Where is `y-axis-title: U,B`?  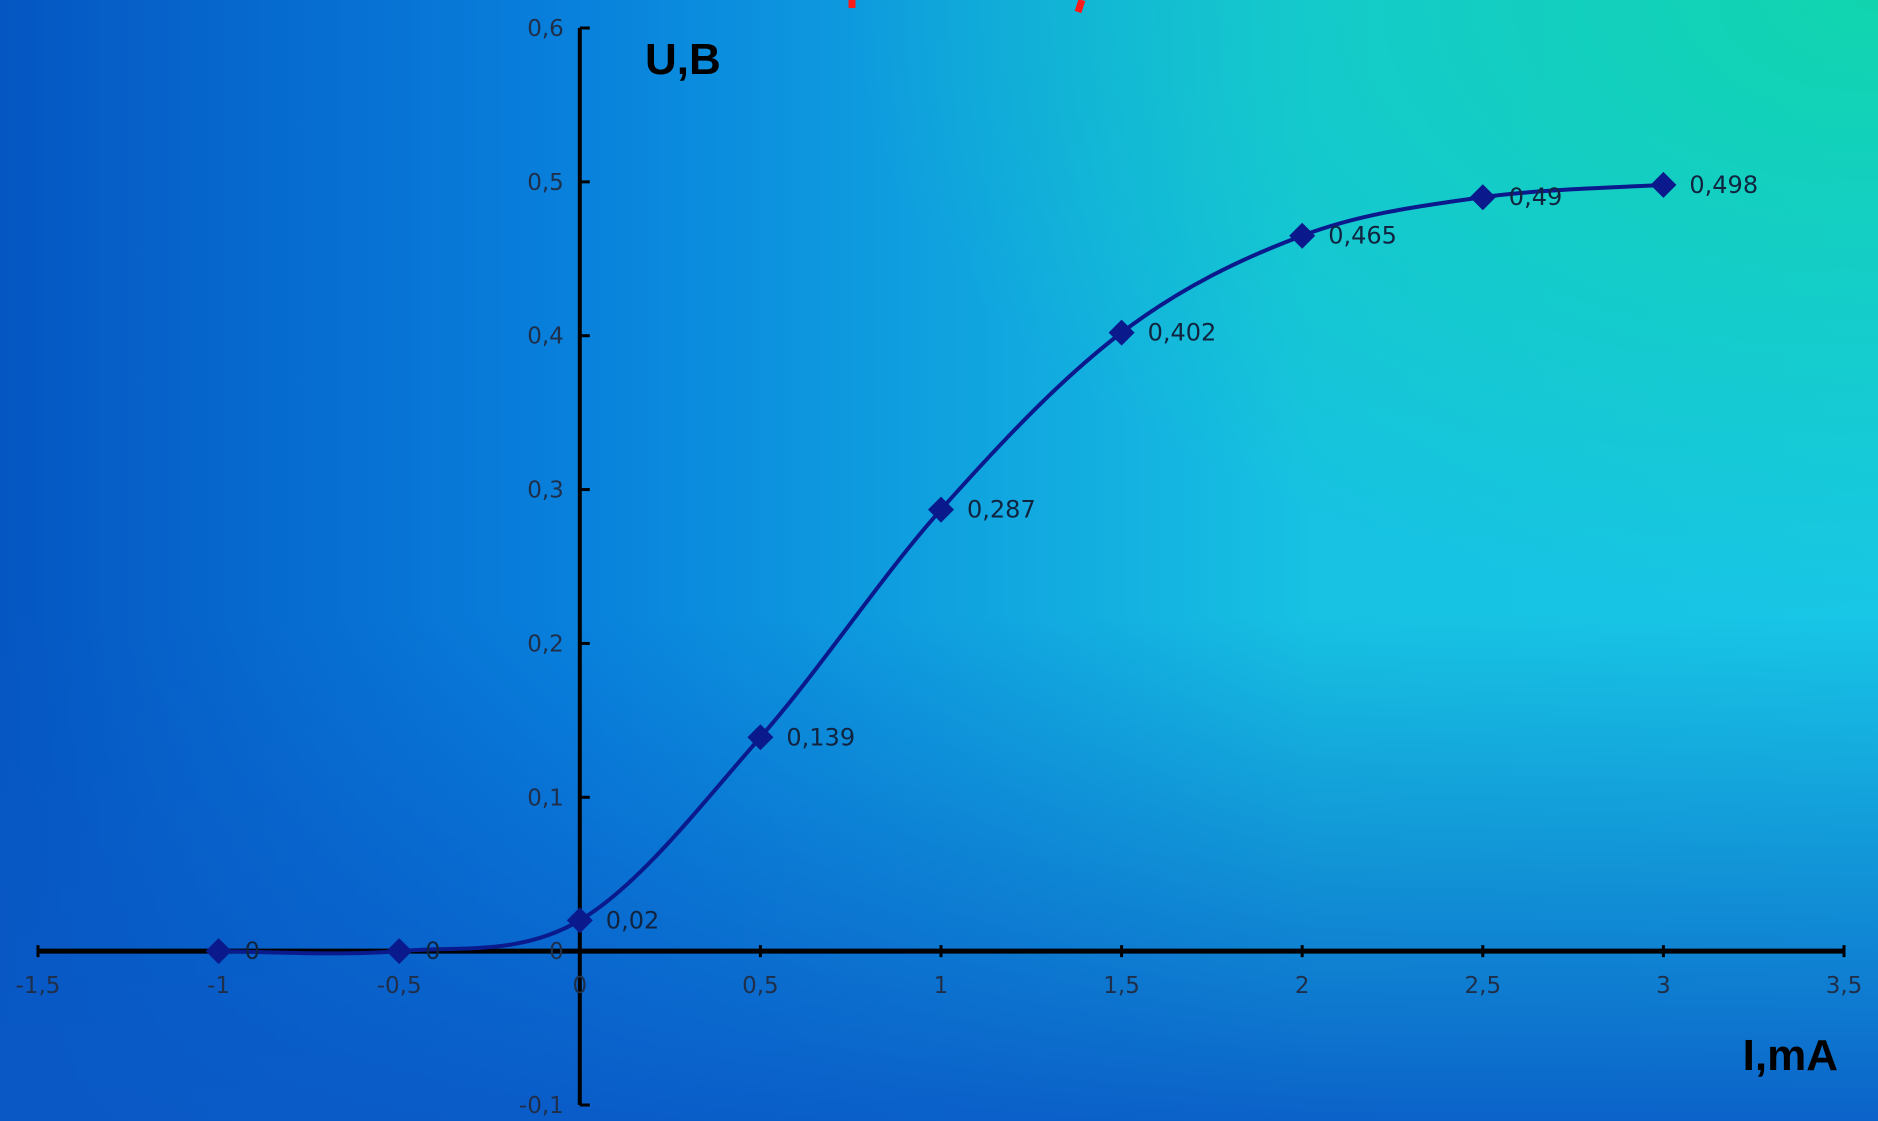 y-axis-title: U,B is located at coordinates (683, 59).